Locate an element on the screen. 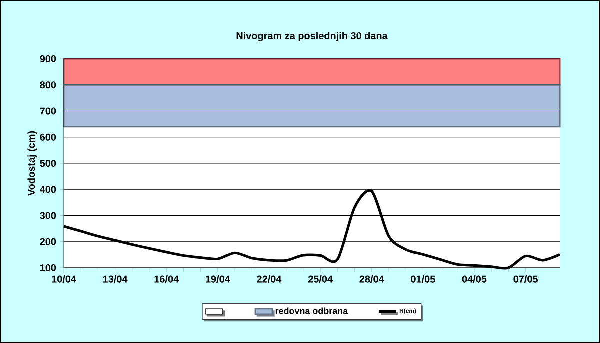 The image size is (600, 343). x-tick-label: 16/04 is located at coordinates (167, 279).